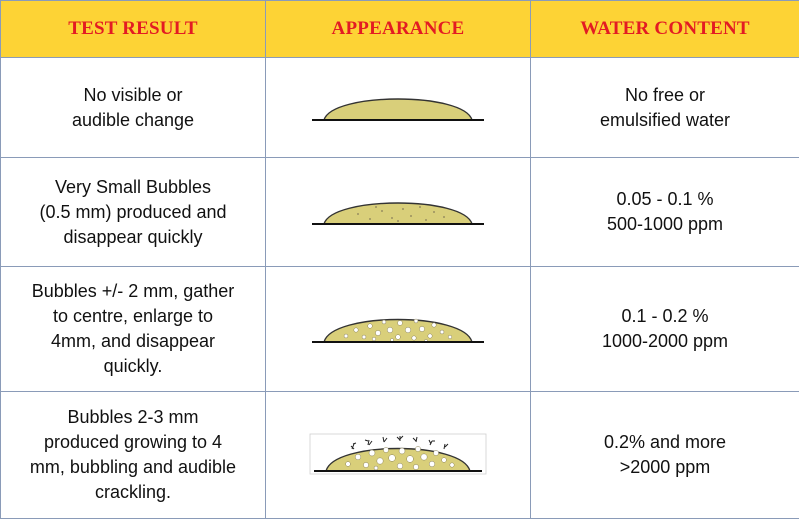 This screenshot has height=519, width=799. Describe the element at coordinates (665, 224) in the screenshot. I see `water-content-line: 500-1000 ppm` at that location.